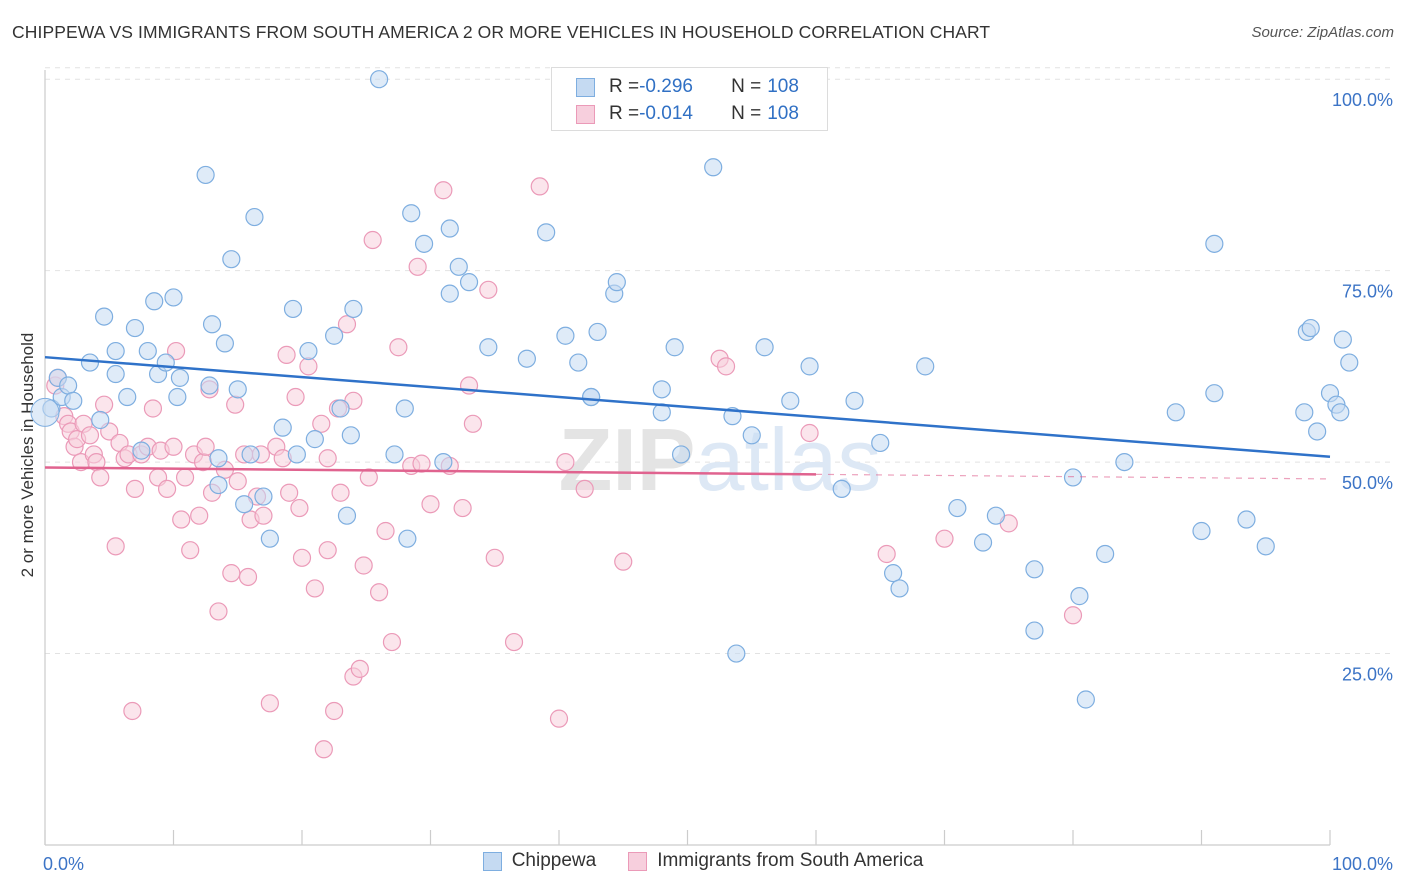 This screenshot has height=892, width=1406. What do you see at coordinates (624, 113) in the screenshot?
I see `r-label: R =` at bounding box center [624, 113].